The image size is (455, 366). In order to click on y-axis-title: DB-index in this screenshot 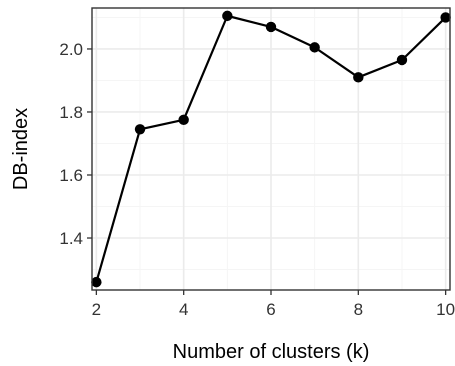, I will do `click(21, 149)`.